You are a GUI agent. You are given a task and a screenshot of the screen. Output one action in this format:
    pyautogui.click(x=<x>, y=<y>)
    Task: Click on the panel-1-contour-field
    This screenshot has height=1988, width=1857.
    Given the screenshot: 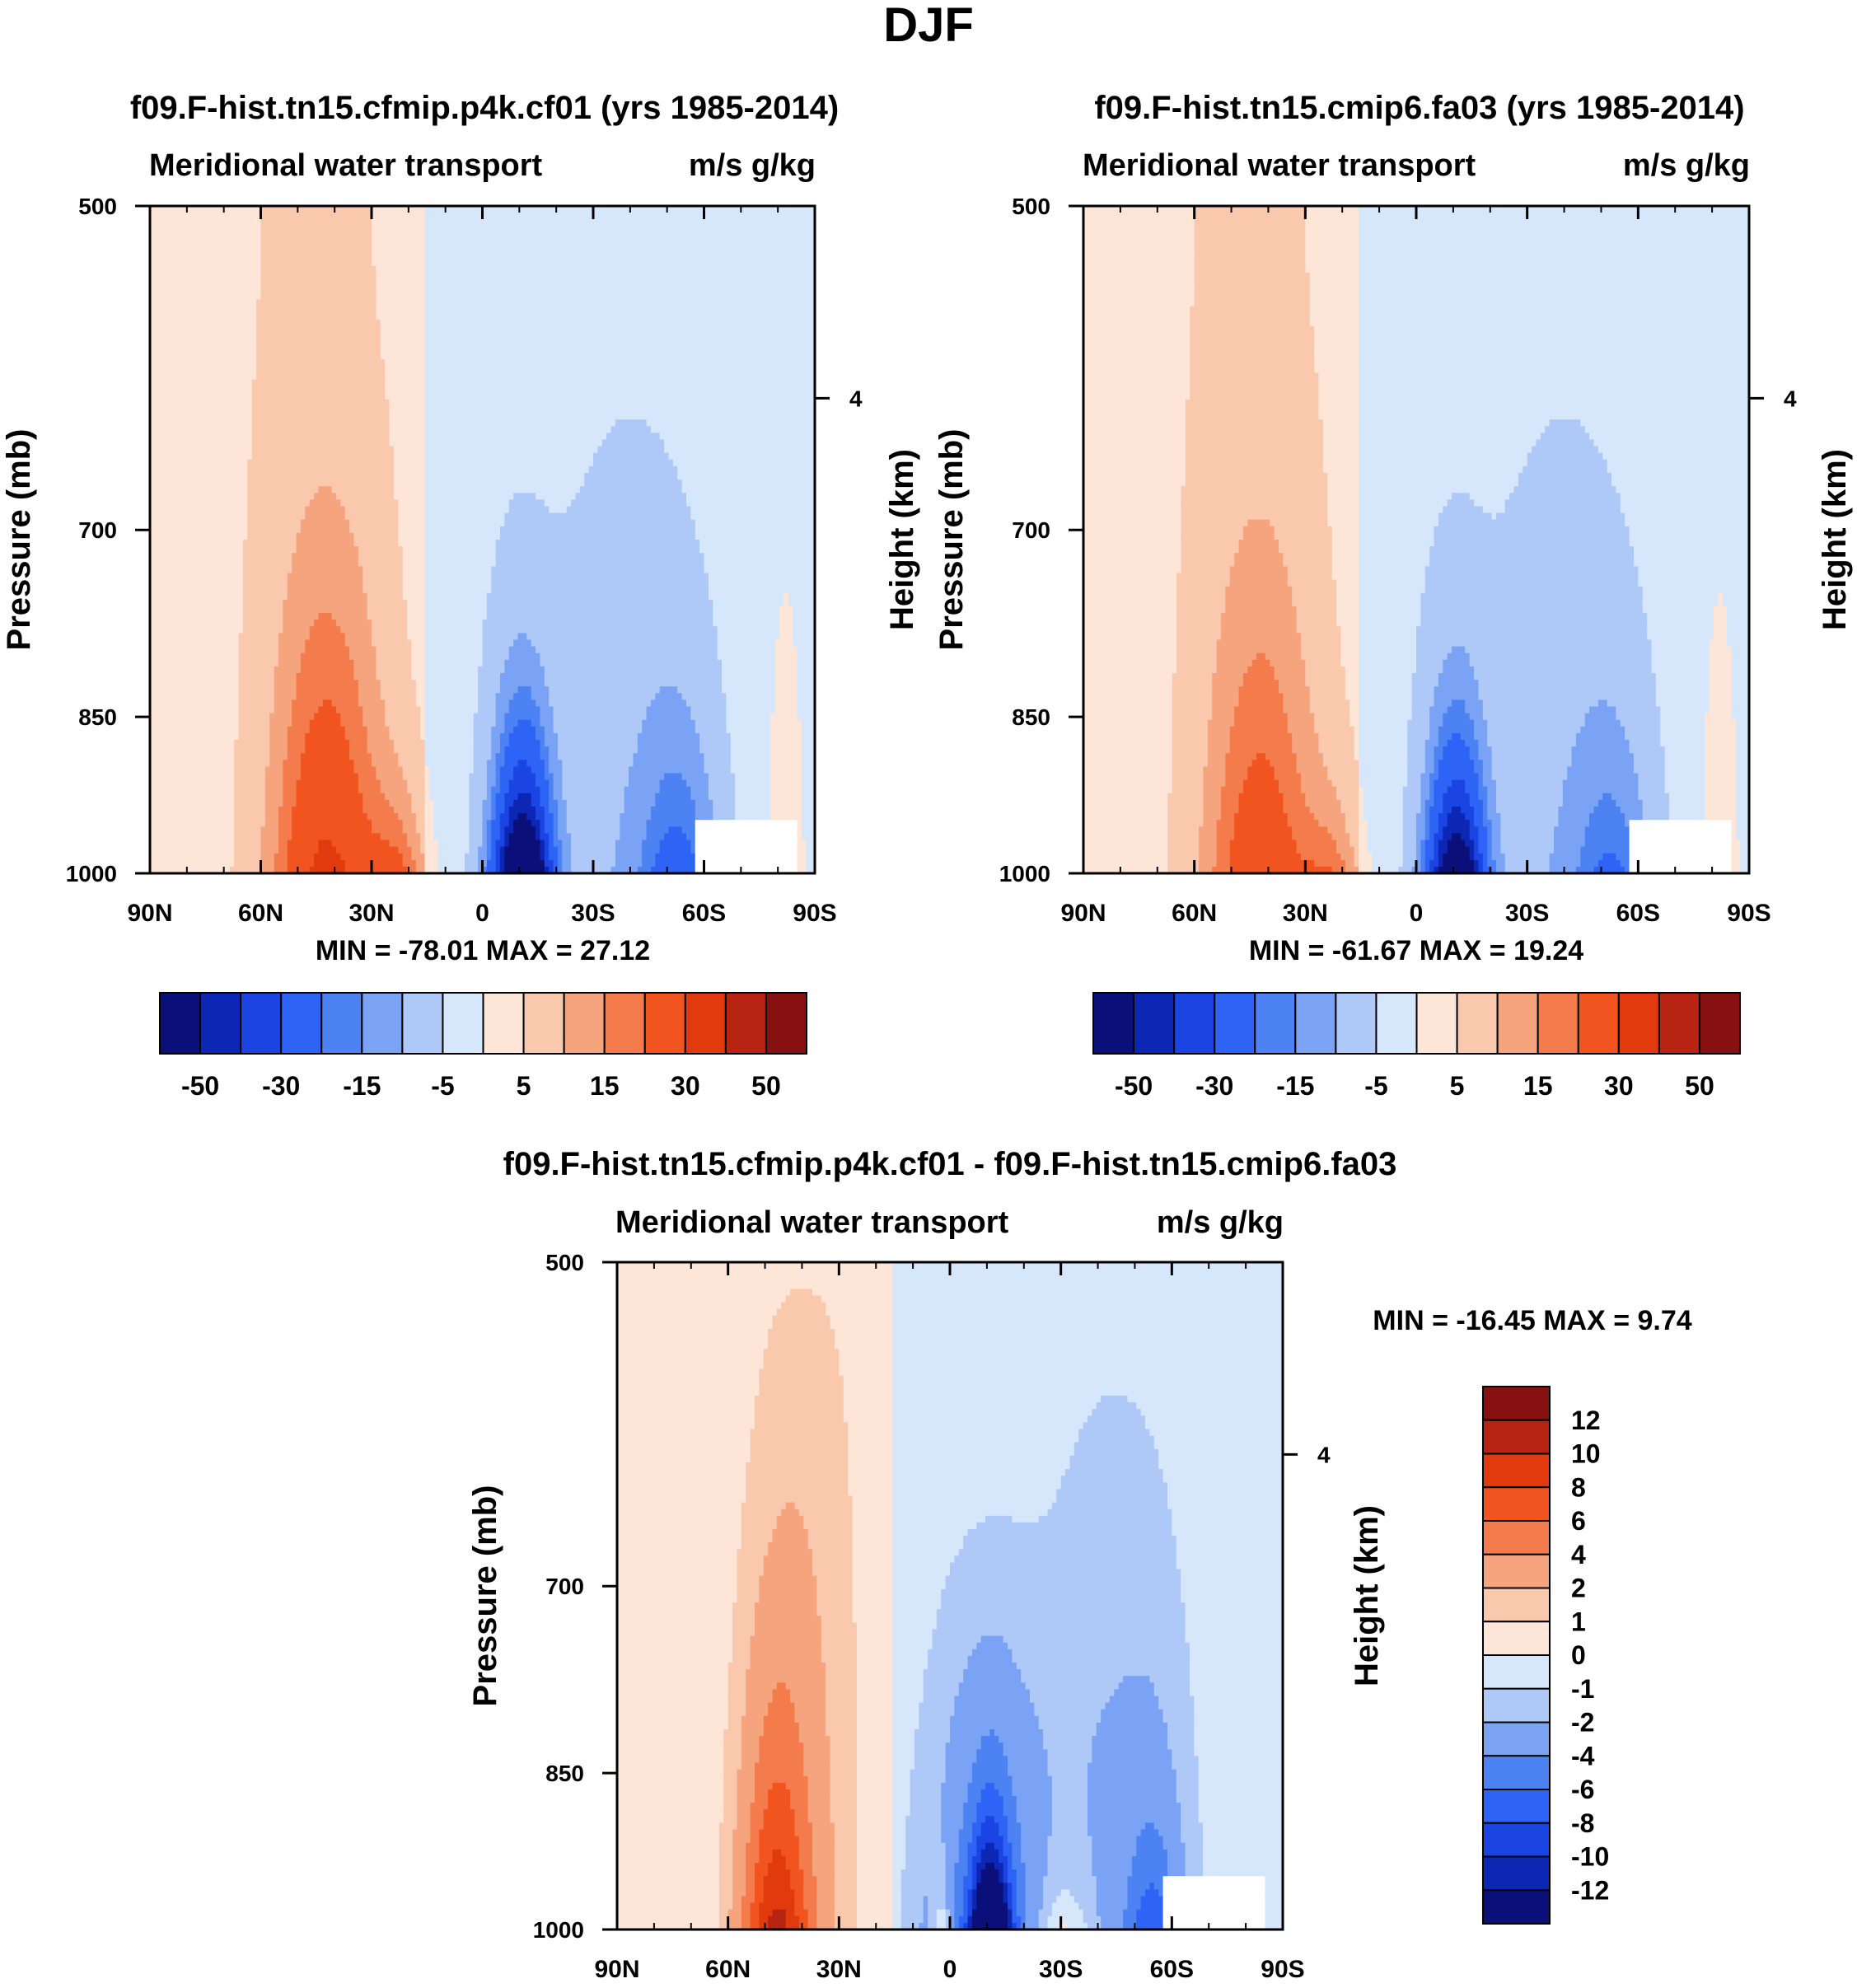 What is the action you would take?
    pyautogui.click(x=483, y=540)
    